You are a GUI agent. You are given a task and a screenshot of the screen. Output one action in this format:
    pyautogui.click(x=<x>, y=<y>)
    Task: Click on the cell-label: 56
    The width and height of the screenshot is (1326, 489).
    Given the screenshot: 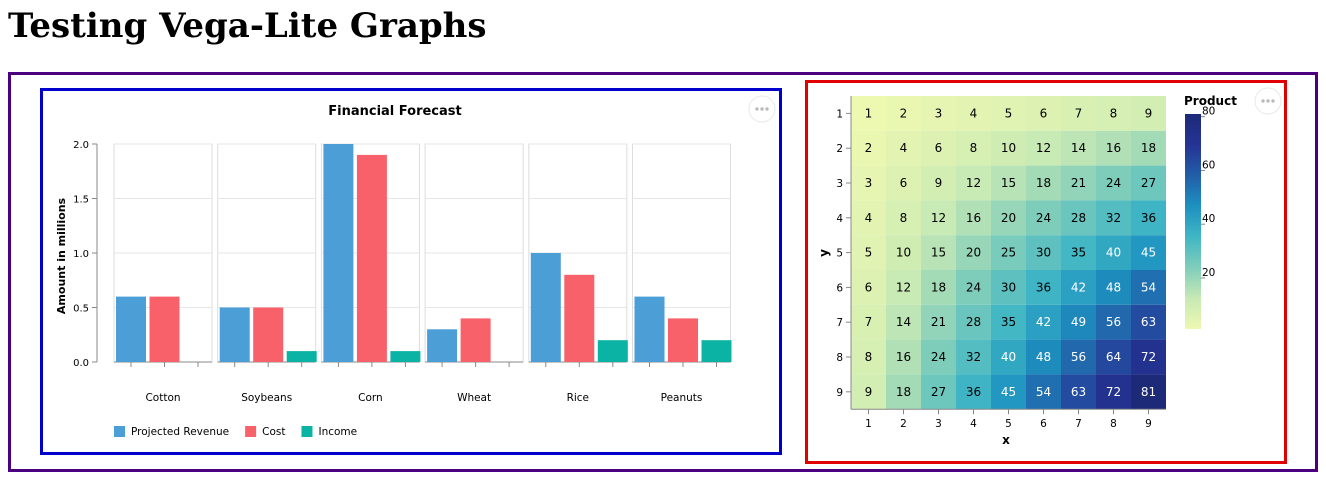 What is the action you would take?
    pyautogui.click(x=1113, y=322)
    